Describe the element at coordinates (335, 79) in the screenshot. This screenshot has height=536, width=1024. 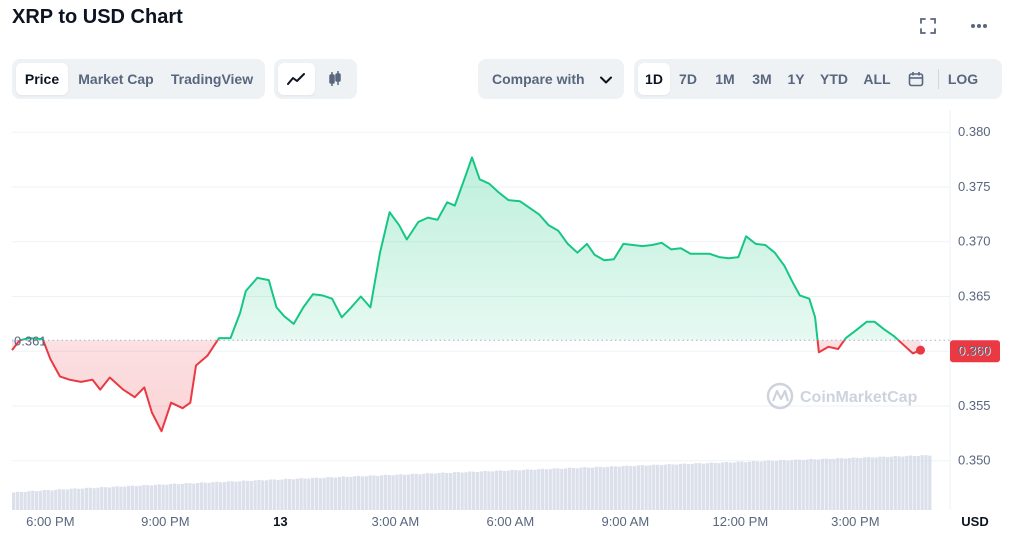
I see `candlestick-icon` at that location.